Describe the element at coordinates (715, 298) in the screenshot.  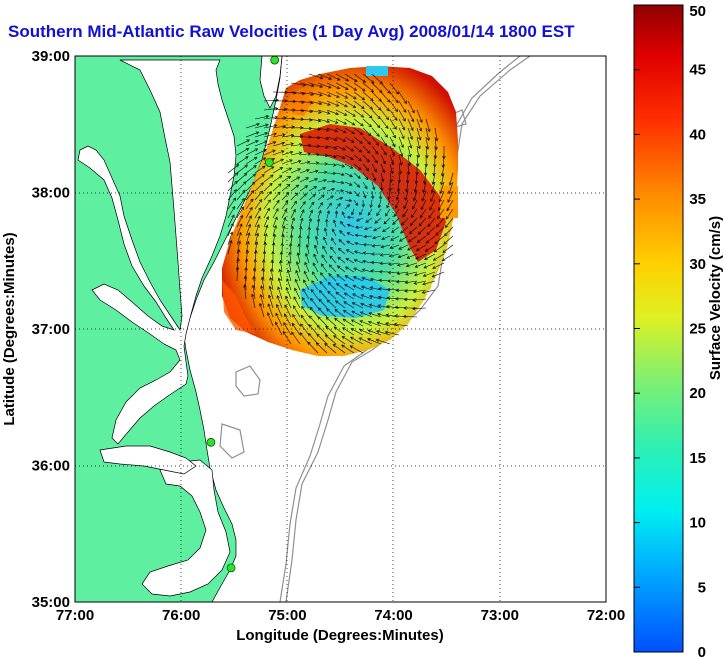
I see `colorbar-label: Surface Velocity (cm/s)` at that location.